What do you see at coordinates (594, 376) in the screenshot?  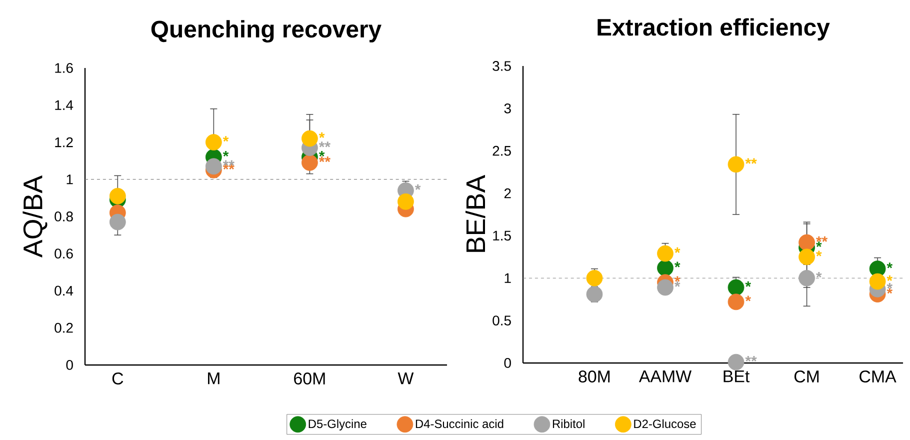 I see `x-tick-label: 80M` at bounding box center [594, 376].